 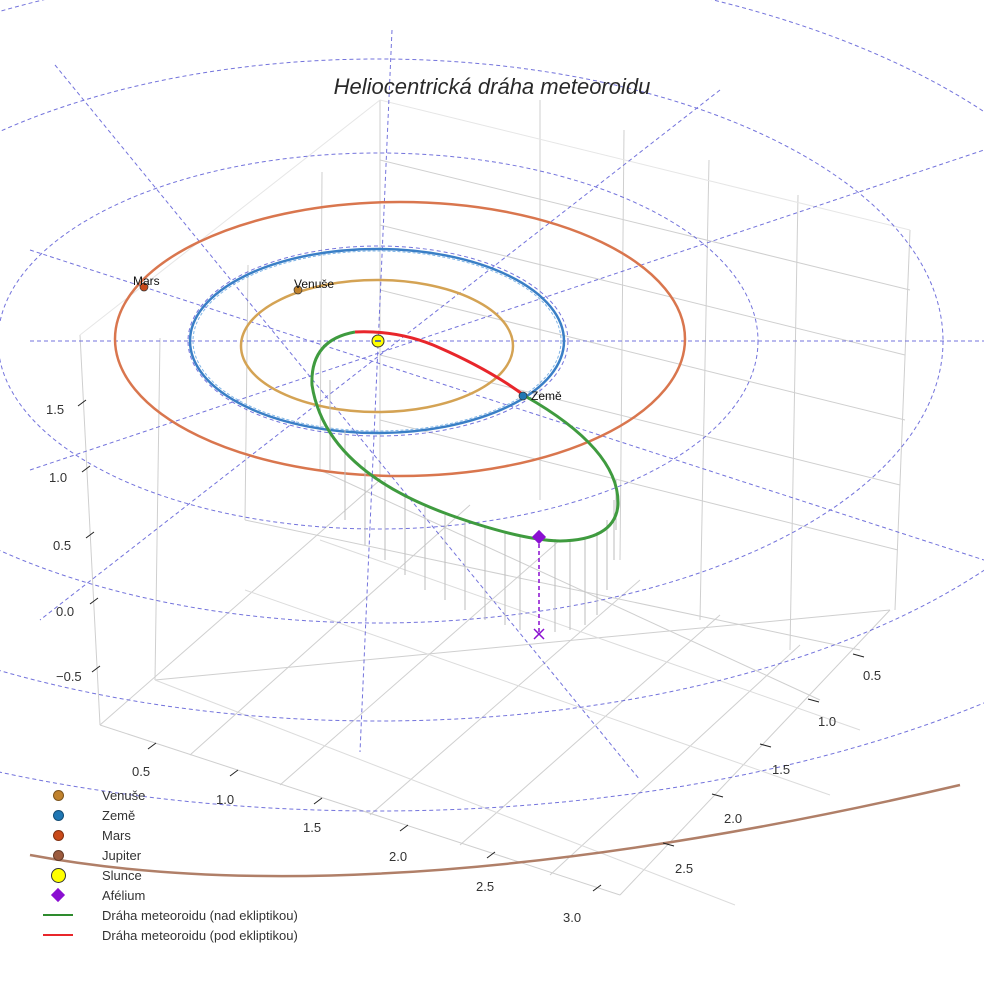 I want to click on x-tick: 1.5, so click(x=312, y=827).